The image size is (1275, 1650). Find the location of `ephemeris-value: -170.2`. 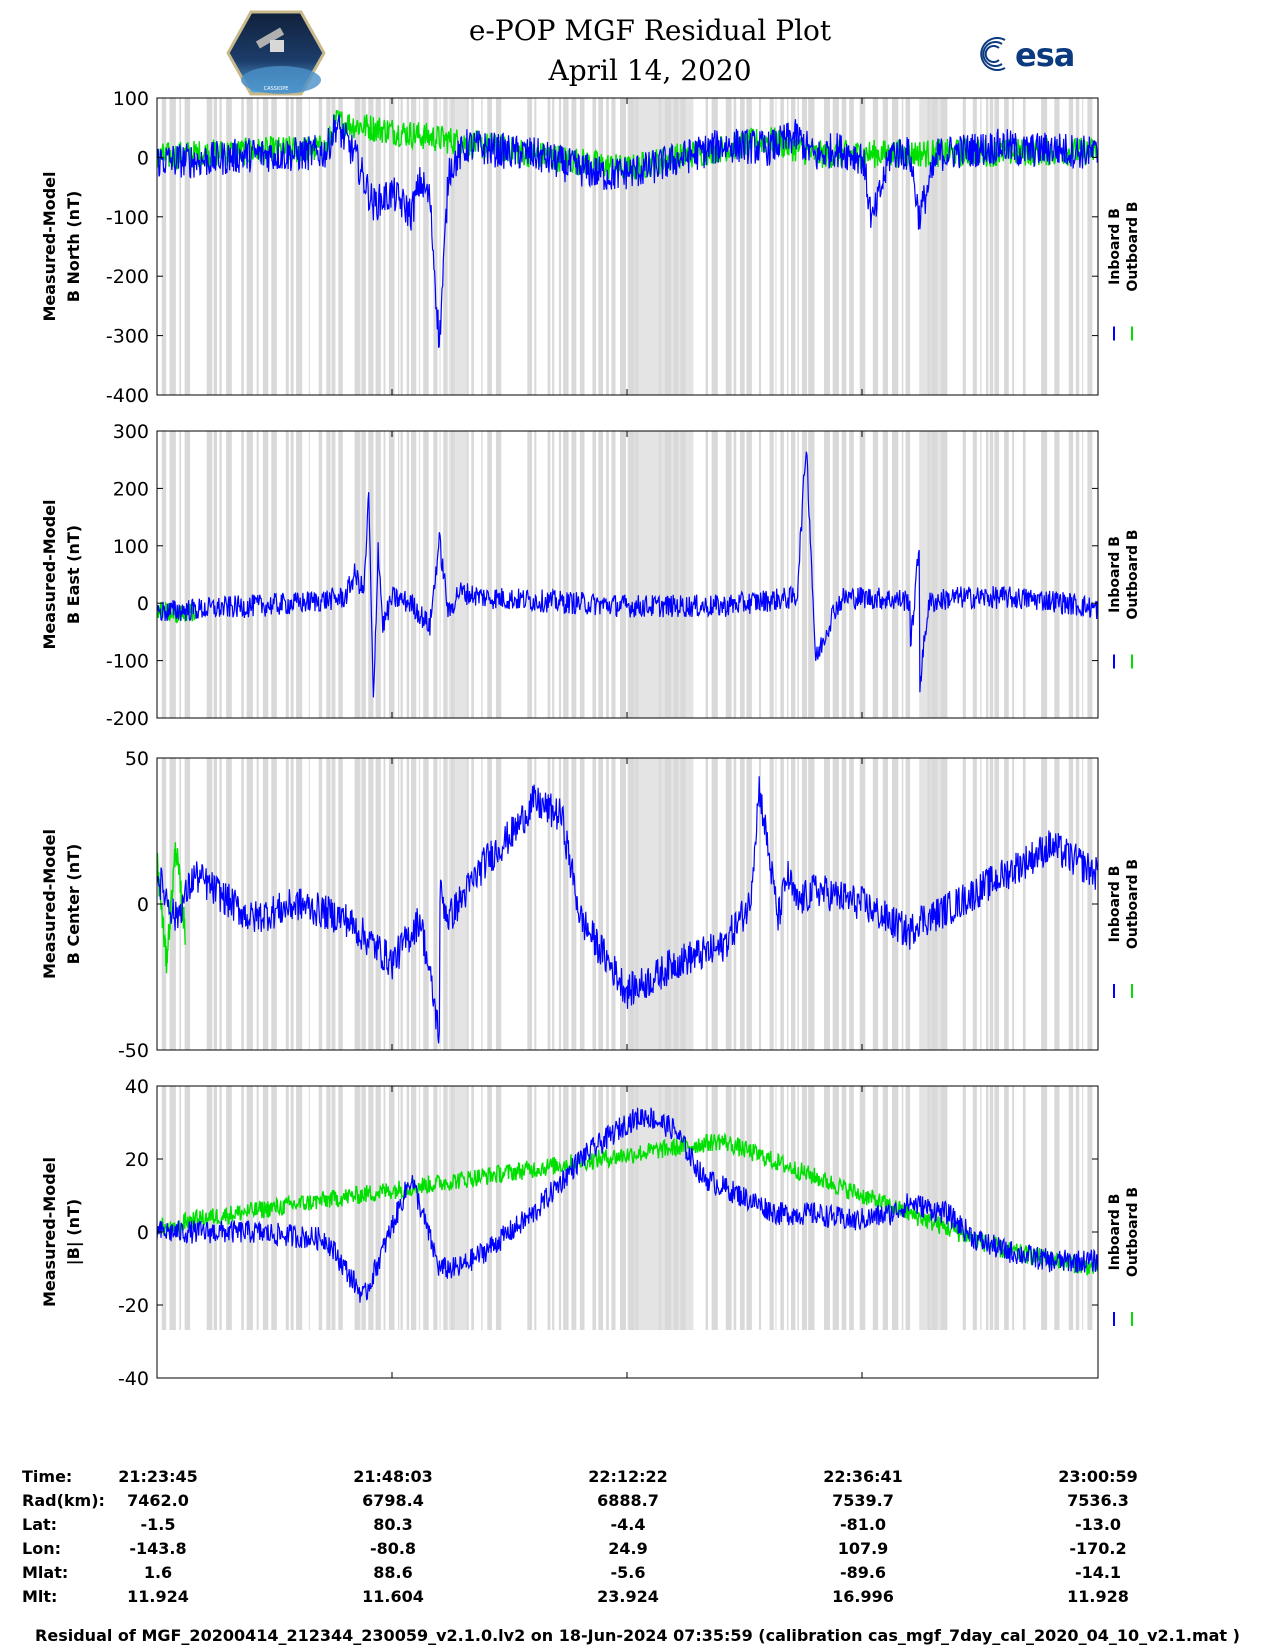

ephemeris-value: -170.2 is located at coordinates (1098, 1548).